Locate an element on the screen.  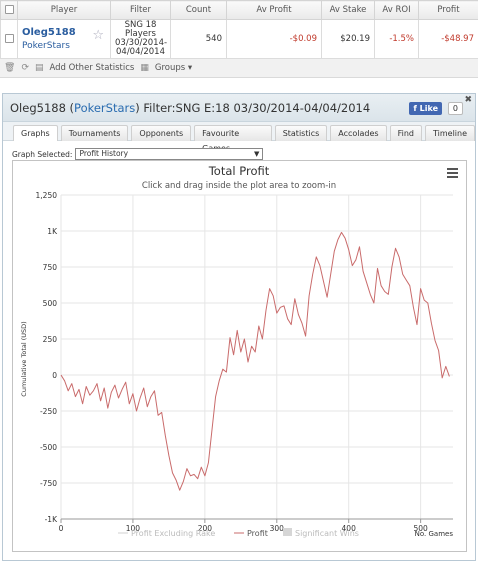
column-header-filter: Filter is located at coordinates (140, 10).